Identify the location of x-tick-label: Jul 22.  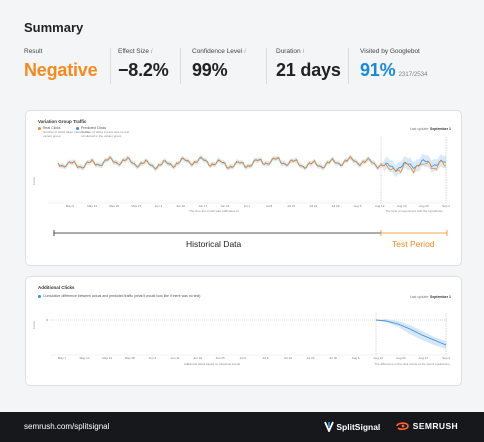
(313, 206).